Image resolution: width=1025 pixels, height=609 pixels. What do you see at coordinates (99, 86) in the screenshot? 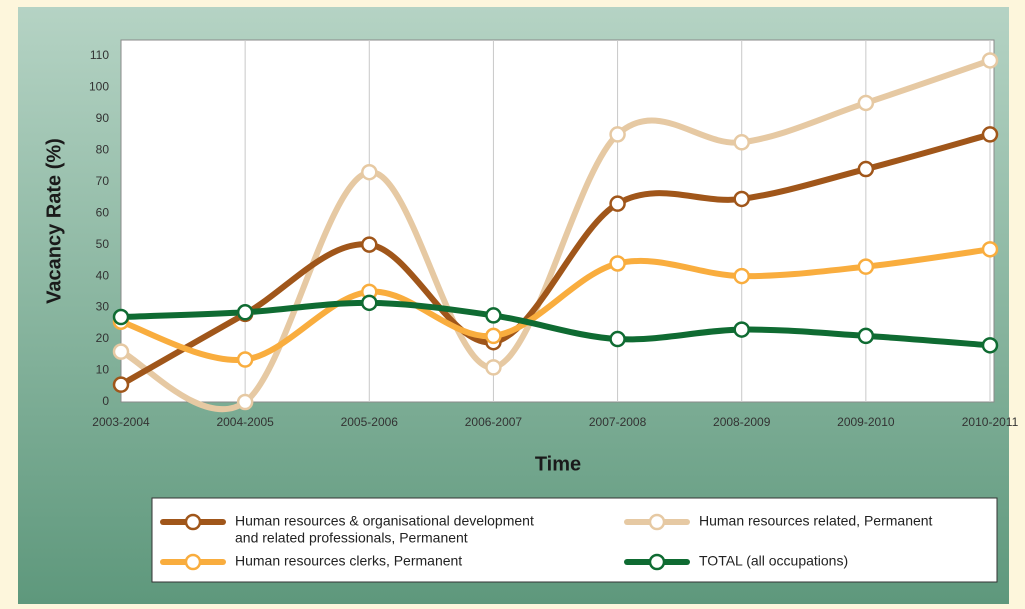
I see `y-tick-label: 100` at bounding box center [99, 86].